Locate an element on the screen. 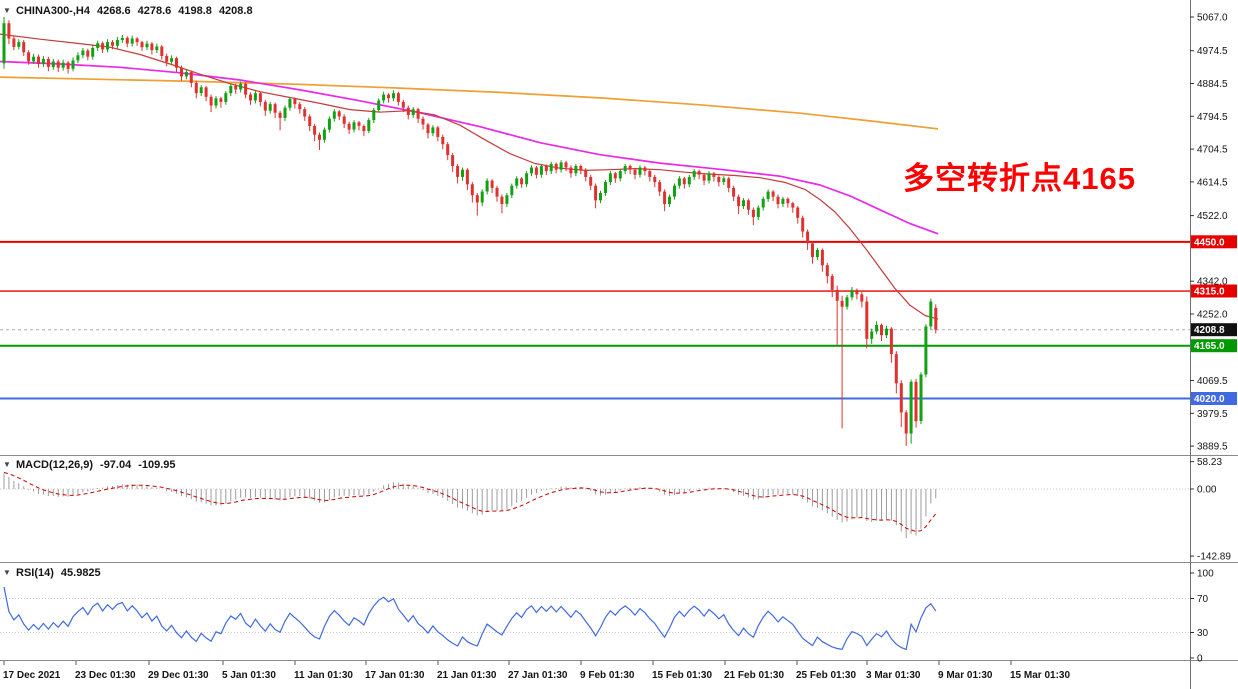  rsi-title: RSI(14) is located at coordinates (35, 573).